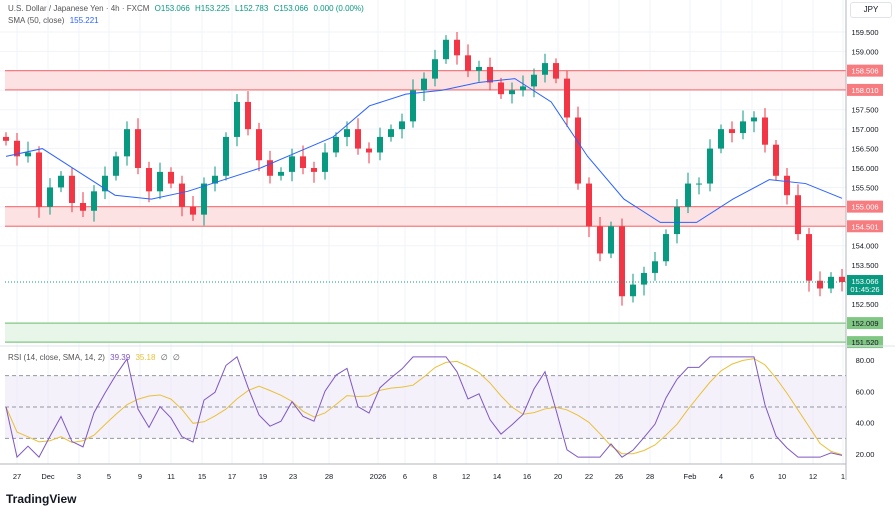 This screenshot has width=895, height=506. Describe the element at coordinates (864, 110) in the screenshot. I see `price-tick: 157.500` at that location.